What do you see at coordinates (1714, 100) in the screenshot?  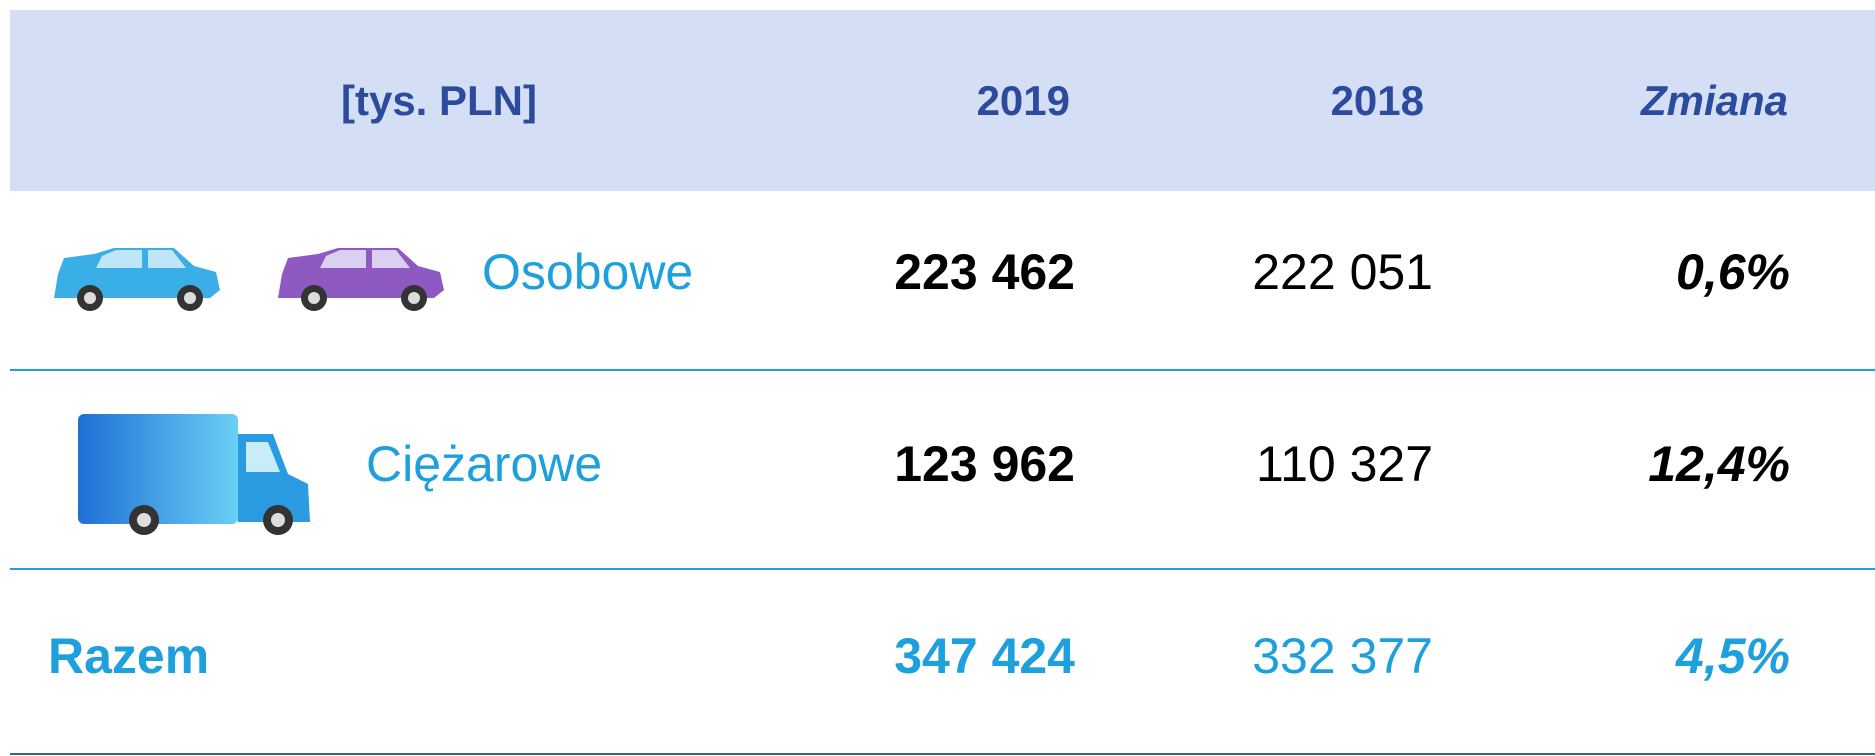 I see `header-cell: Zmiana` at bounding box center [1714, 100].